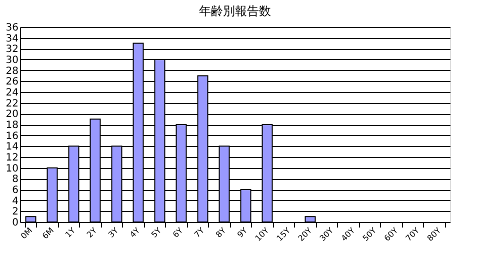  I want to click on x-tick-label: 6Y, so click(178, 233).